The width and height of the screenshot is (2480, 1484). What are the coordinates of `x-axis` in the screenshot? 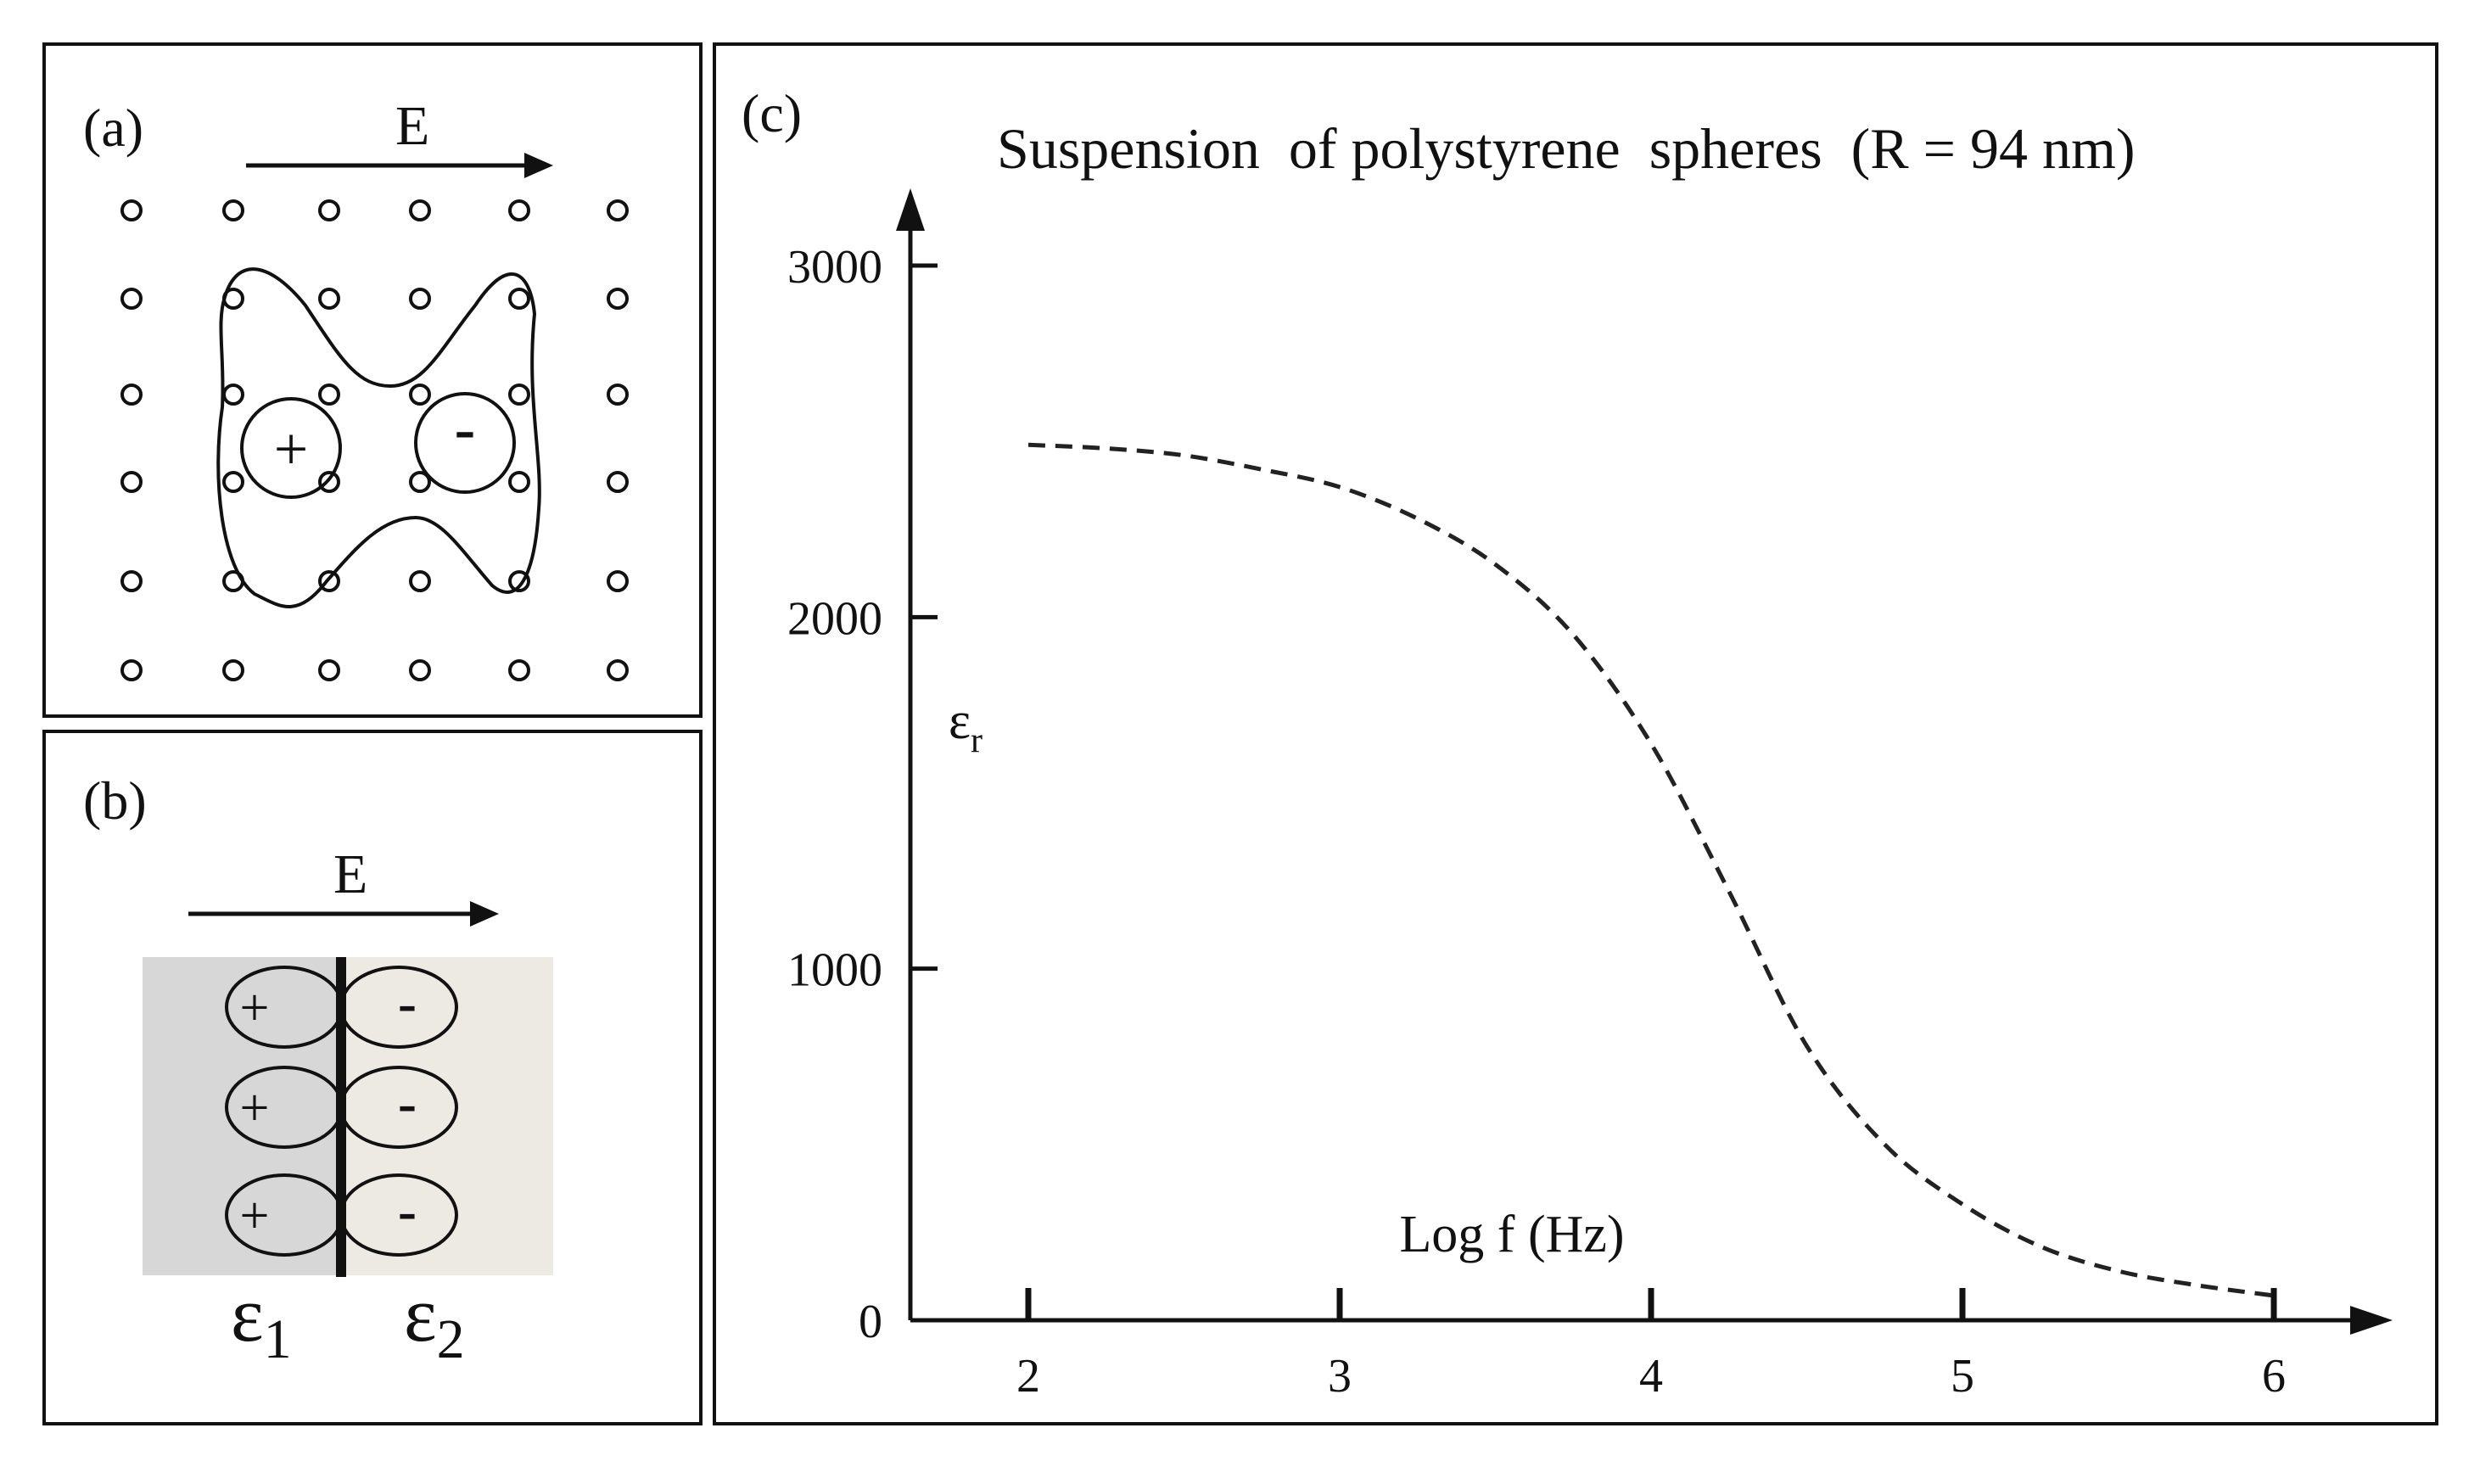 It's located at (1652, 1321).